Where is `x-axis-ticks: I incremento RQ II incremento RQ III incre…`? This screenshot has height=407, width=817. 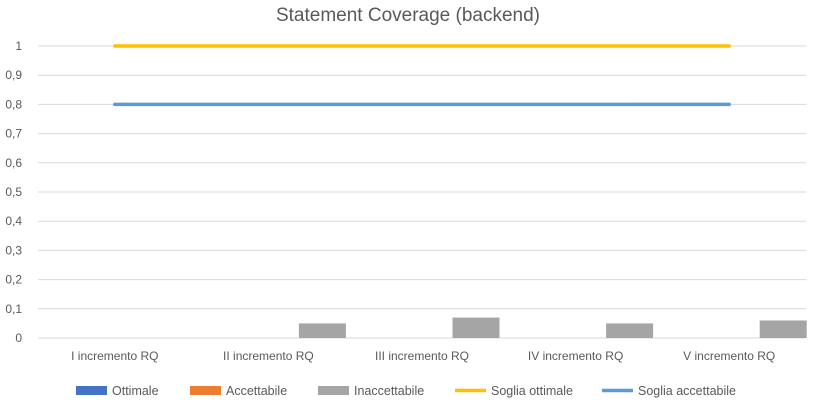
x-axis-ticks: I incremento RQ II incremento RQ III incre… is located at coordinates (423, 356).